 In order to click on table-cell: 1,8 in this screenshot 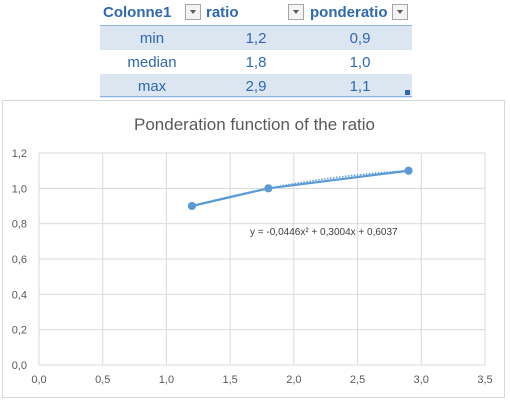, I will do `click(256, 62)`.